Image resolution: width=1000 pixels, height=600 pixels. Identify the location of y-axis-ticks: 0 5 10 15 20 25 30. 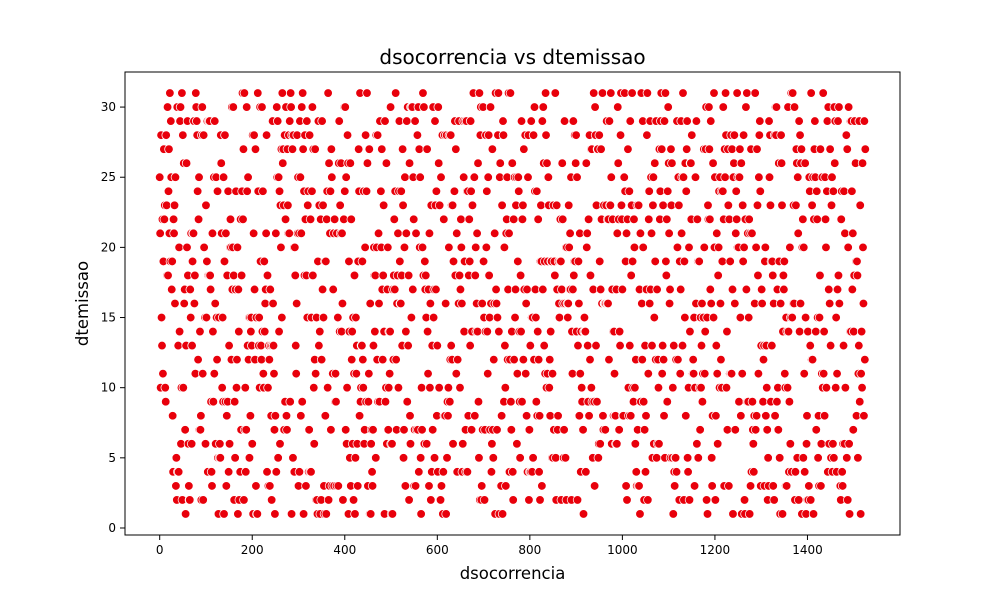
(113, 317).